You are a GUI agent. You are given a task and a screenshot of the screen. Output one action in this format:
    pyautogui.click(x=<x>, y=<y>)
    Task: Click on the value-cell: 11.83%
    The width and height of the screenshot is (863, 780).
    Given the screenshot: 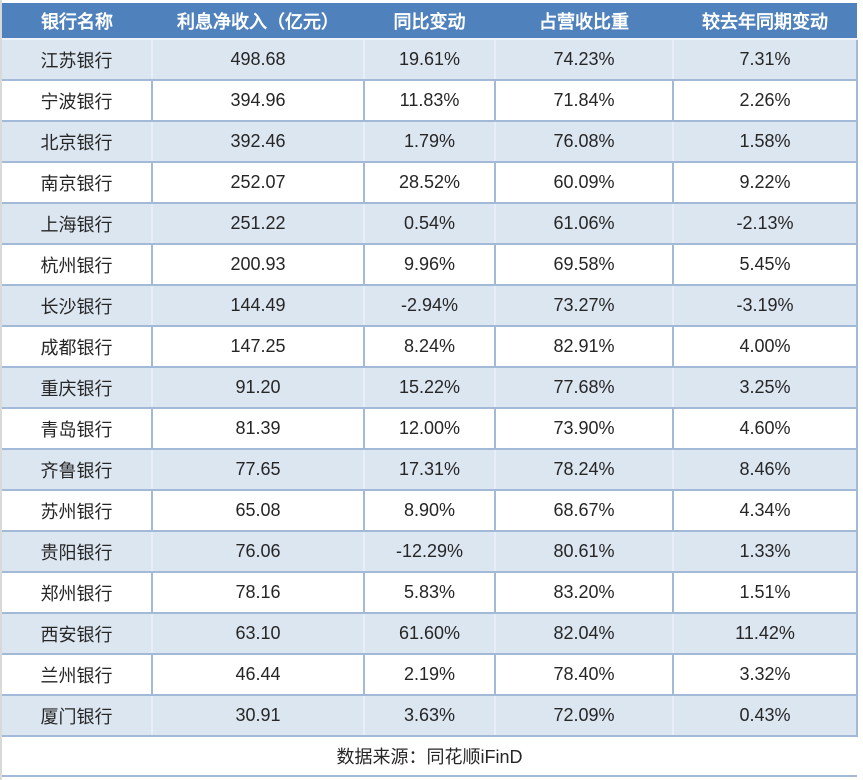 What is the action you would take?
    pyautogui.click(x=429, y=100)
    